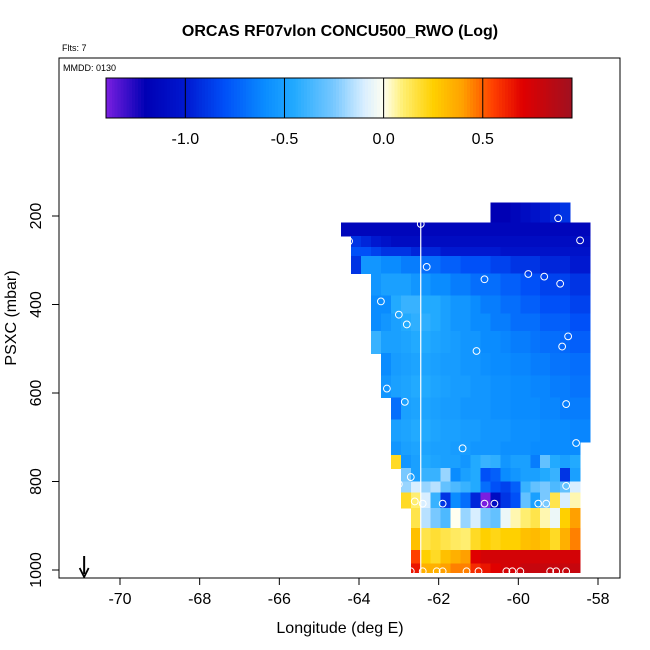  I want to click on colorbar: -1.0 -0.5 0.0 0.5, so click(339, 112).